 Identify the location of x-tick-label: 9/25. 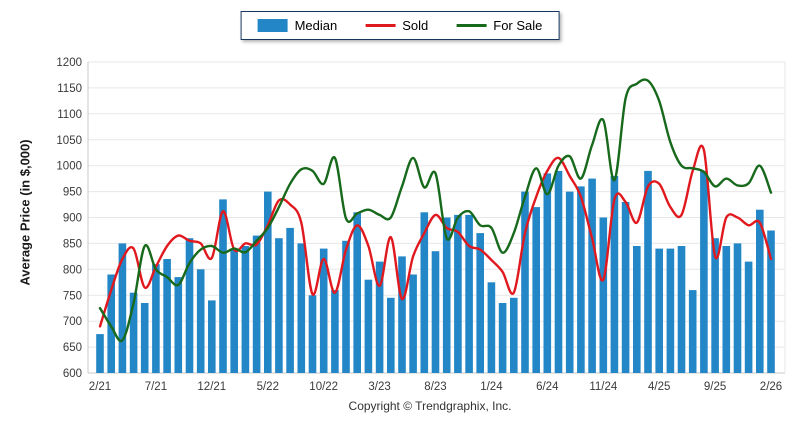
(715, 387).